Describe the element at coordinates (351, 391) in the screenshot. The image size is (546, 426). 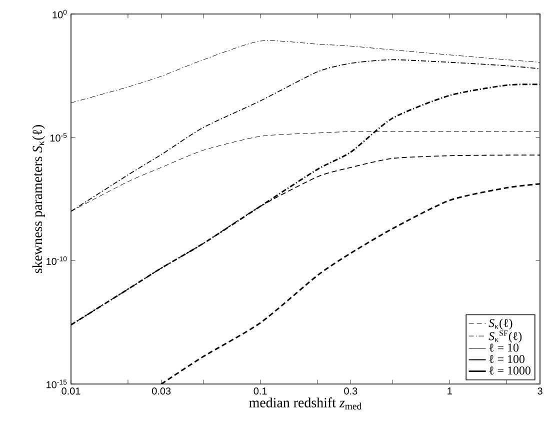
I see `x-tick-label: 0.3` at that location.